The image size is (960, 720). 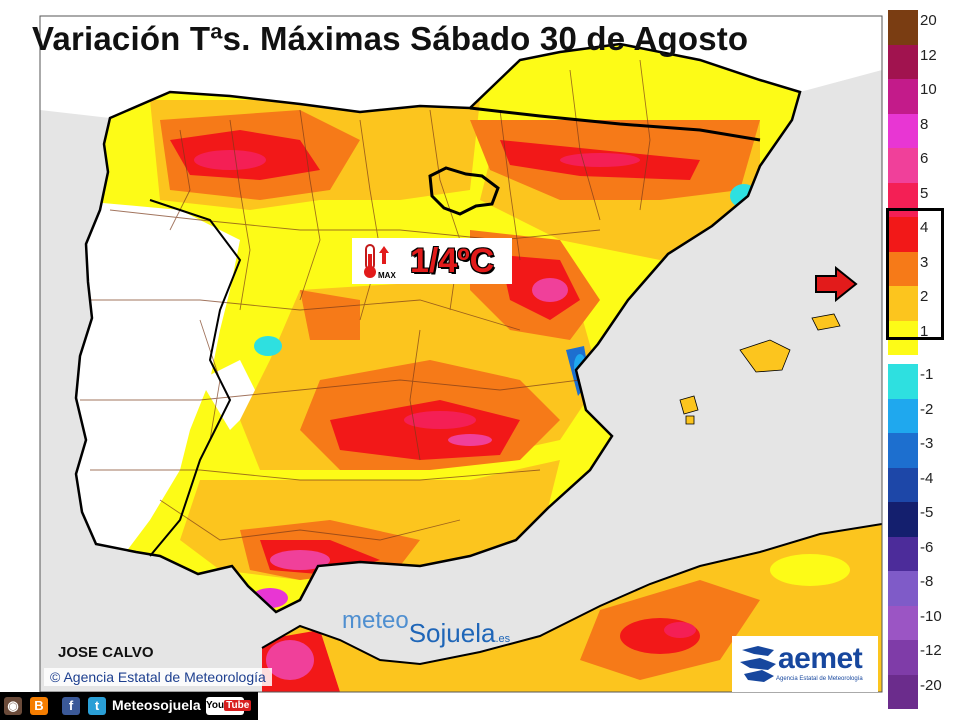 I want to click on legend-label: -8, so click(x=927, y=581).